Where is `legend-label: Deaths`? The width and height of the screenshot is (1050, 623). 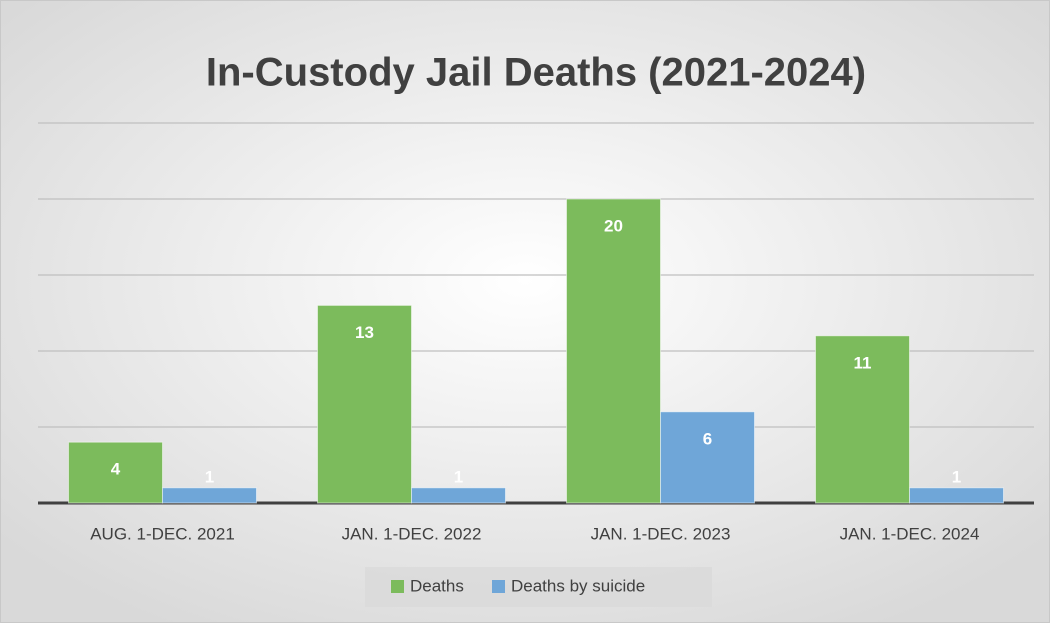
legend-label: Deaths is located at coordinates (437, 585).